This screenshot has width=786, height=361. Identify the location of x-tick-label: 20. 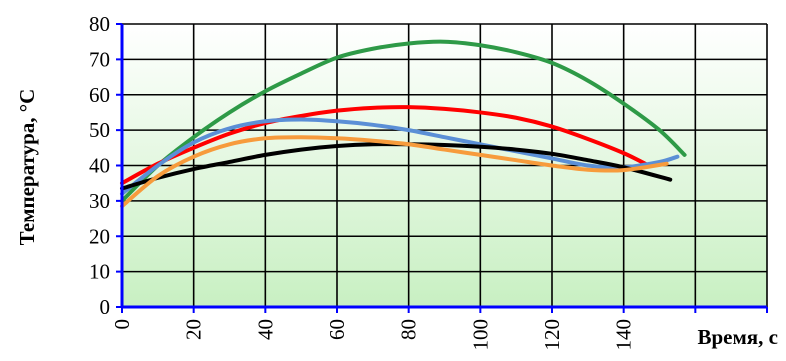
(194, 329).